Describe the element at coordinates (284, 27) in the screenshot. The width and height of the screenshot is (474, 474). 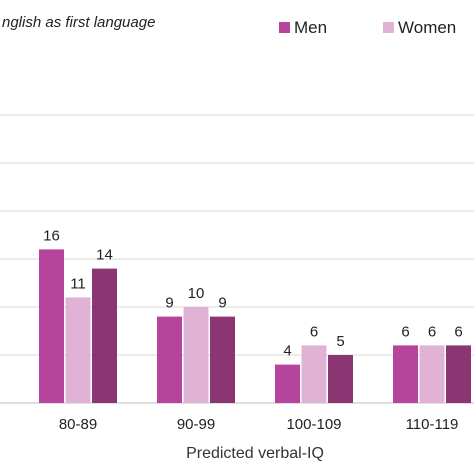
I see `legend-swatch-men` at that location.